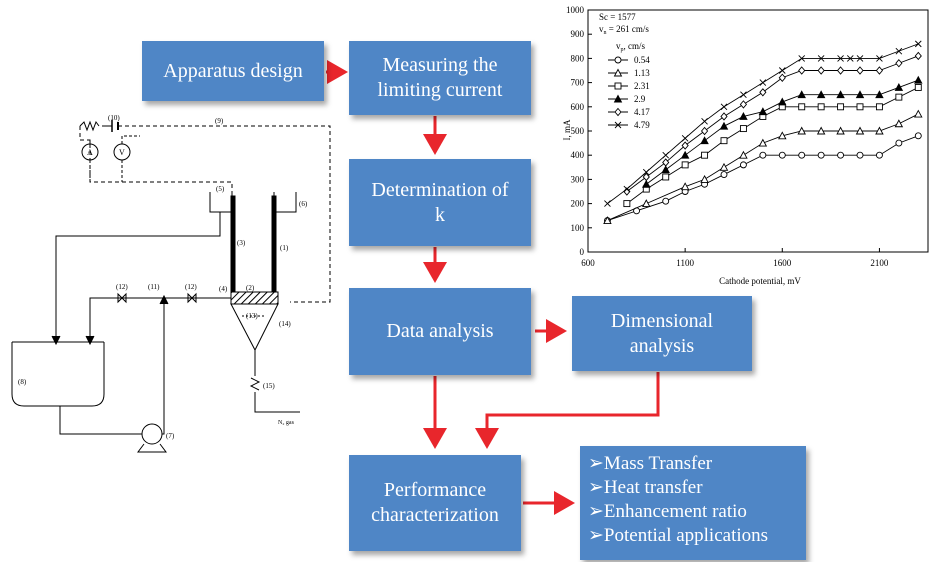 The width and height of the screenshot is (933, 562). Describe the element at coordinates (650, 463) in the screenshot. I see `application-item: ➢Mass Transfer` at that location.